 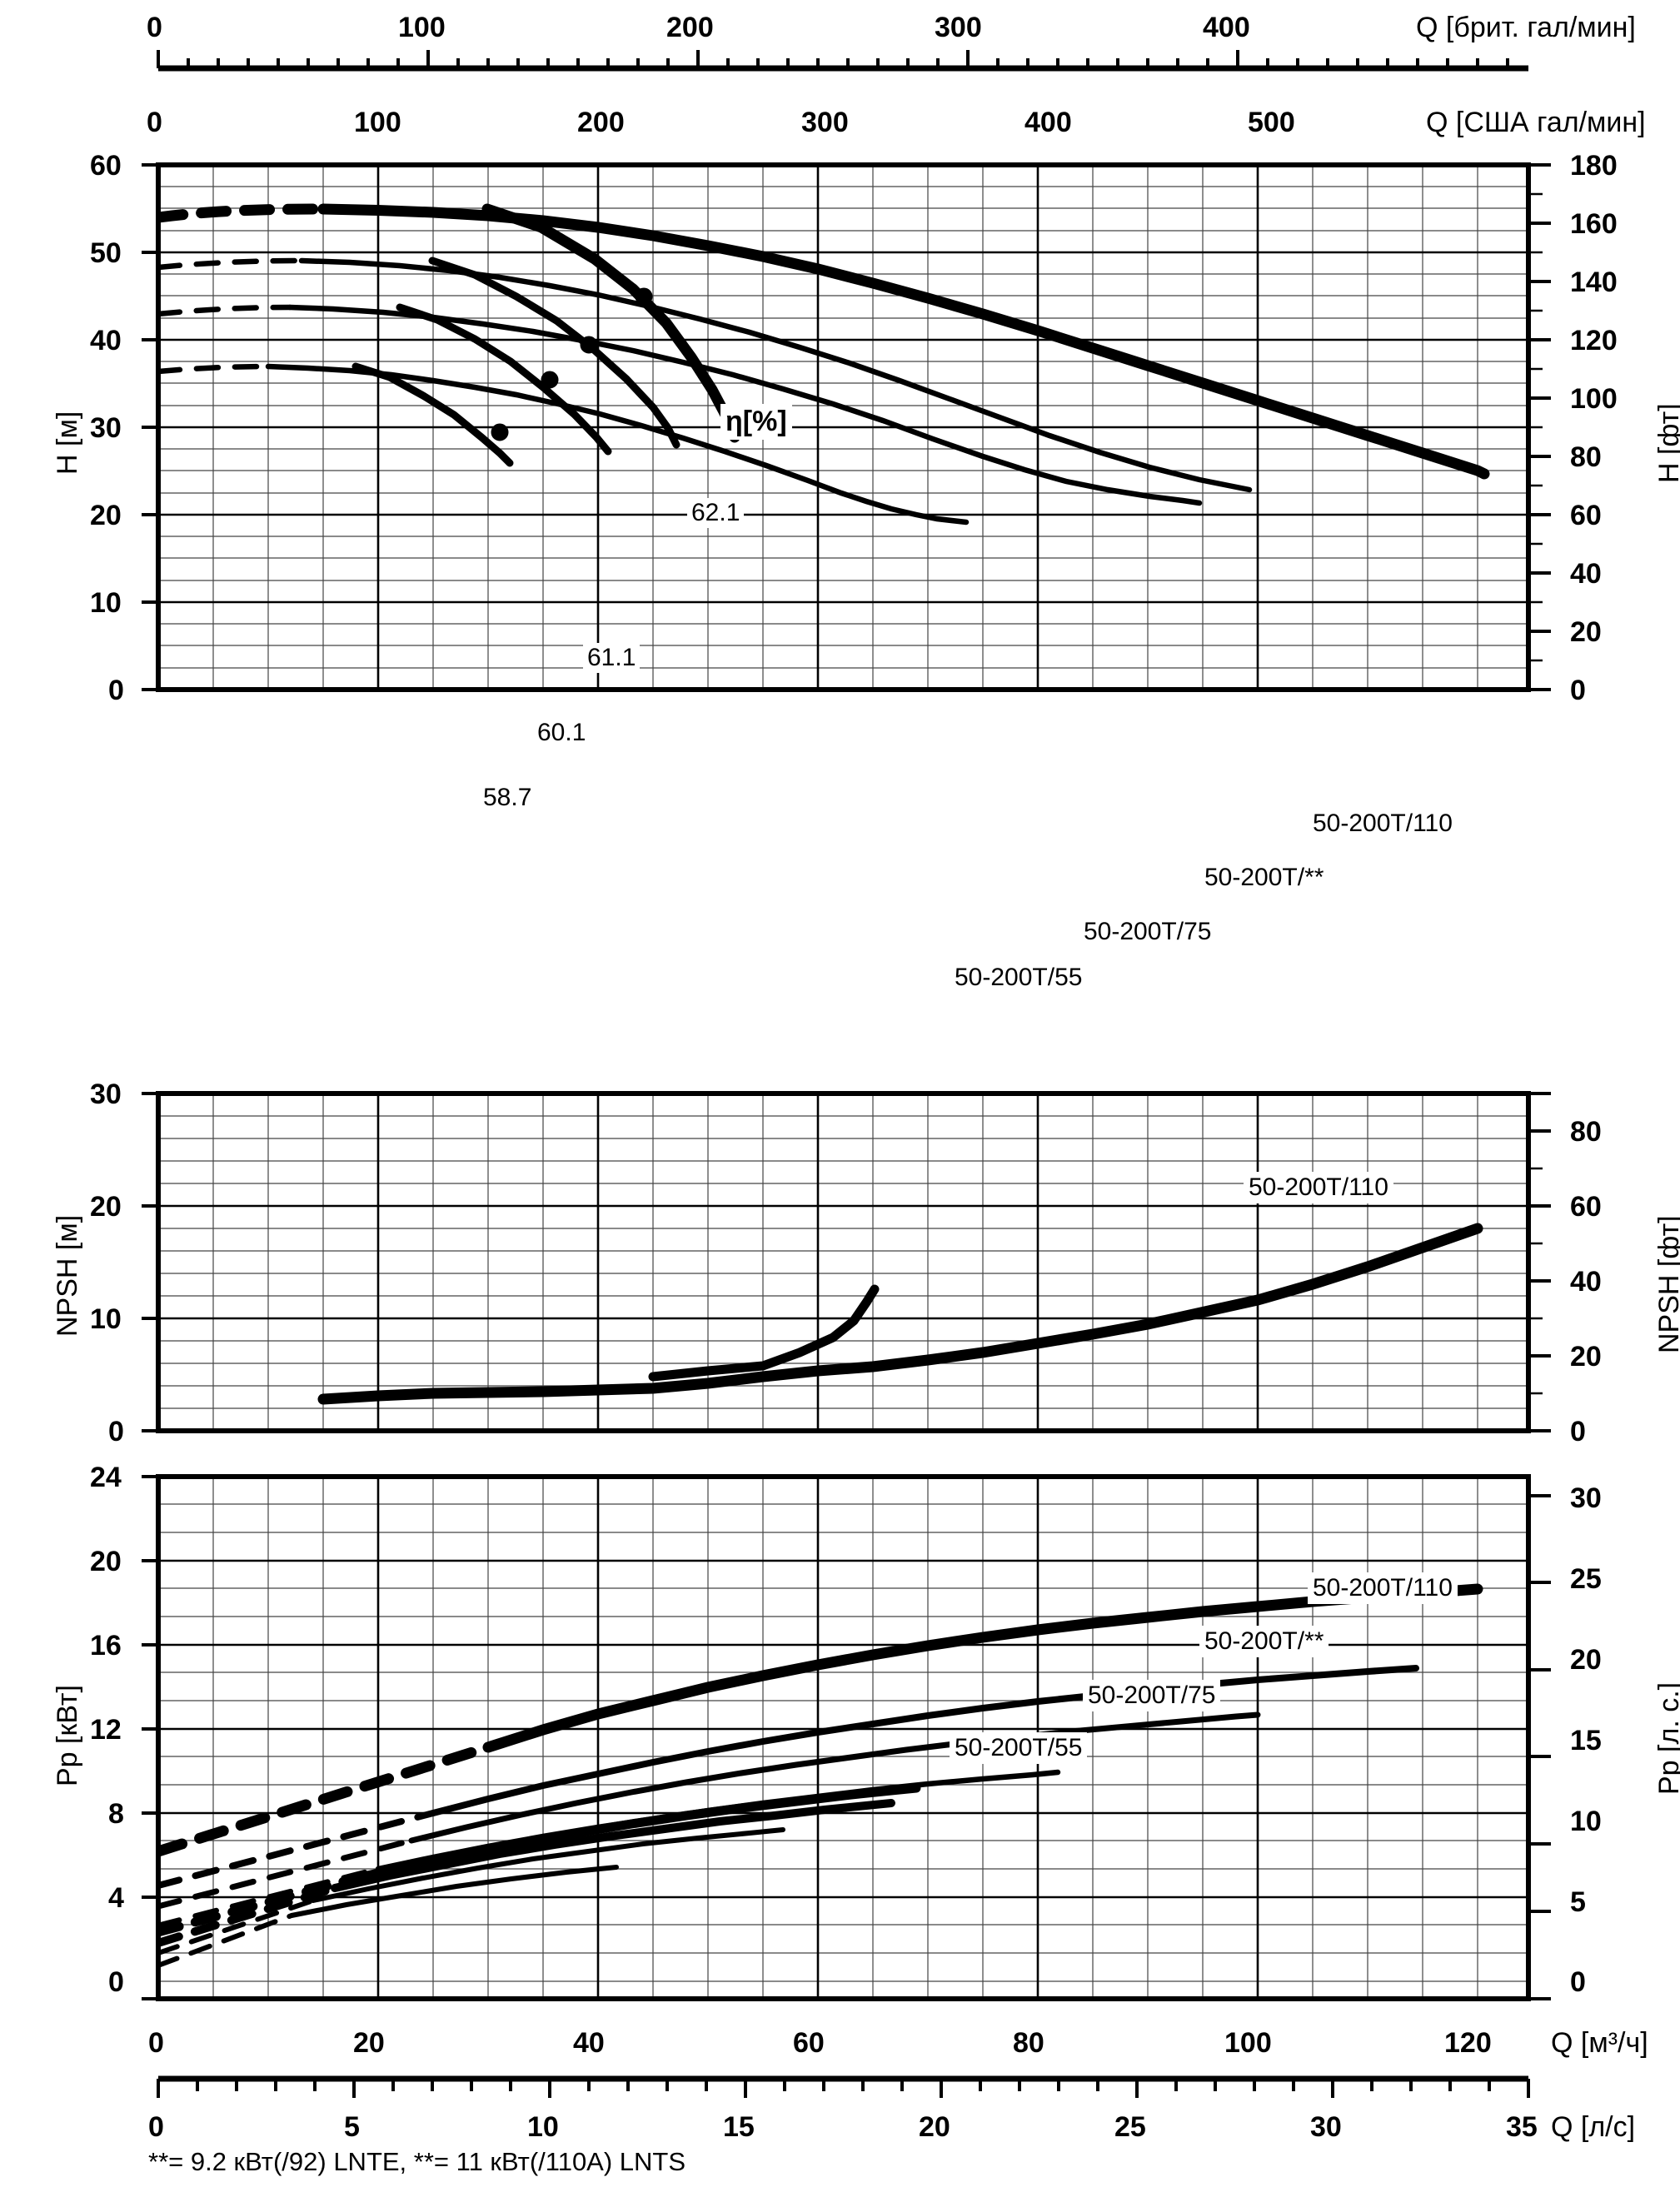 I want to click on curve-h-star-dash, so click(x=231, y=264).